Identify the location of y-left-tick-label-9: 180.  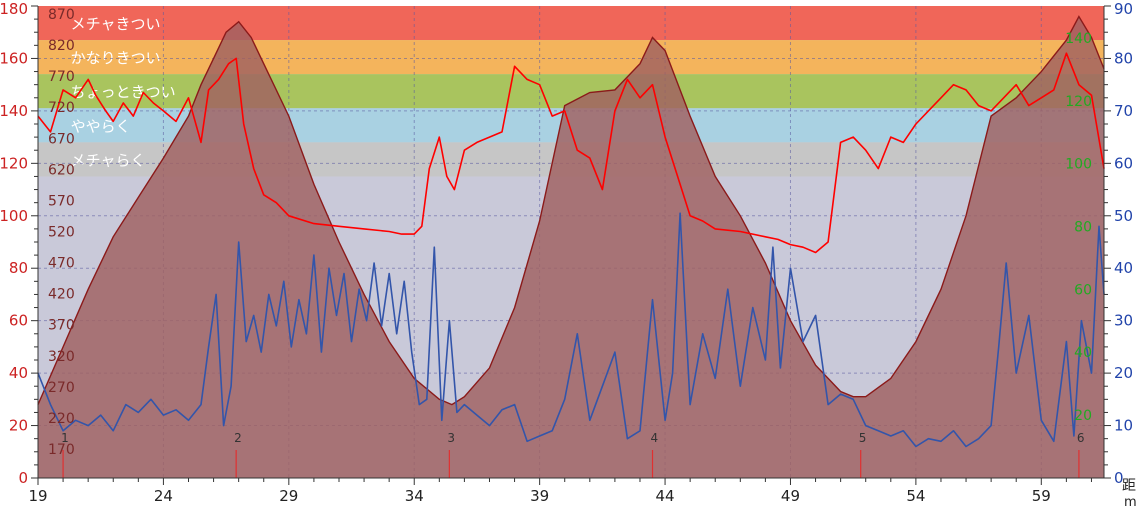
(14, 9).